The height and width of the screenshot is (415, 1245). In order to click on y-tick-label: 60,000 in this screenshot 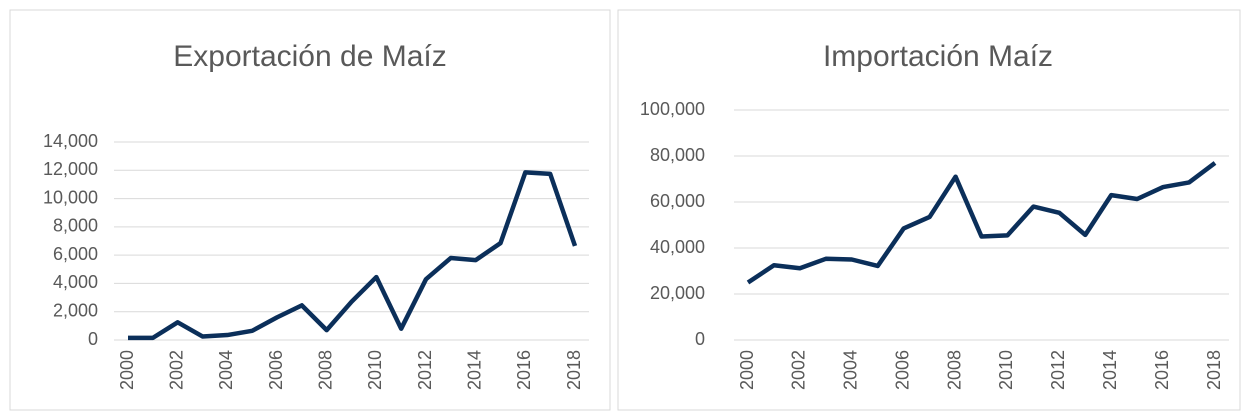, I will do `click(677, 201)`.